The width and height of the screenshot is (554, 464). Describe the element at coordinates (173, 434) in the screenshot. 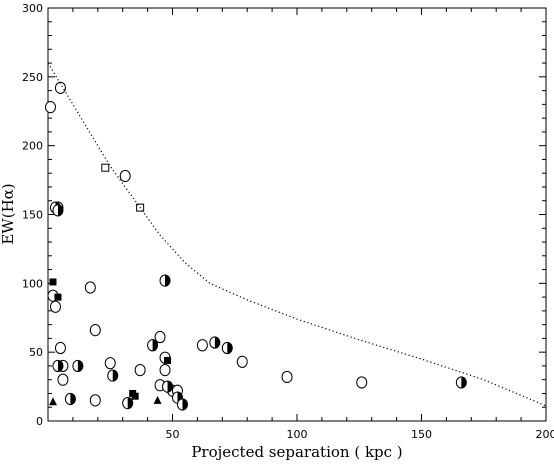

I see `x-tick-label: 50` at that location.